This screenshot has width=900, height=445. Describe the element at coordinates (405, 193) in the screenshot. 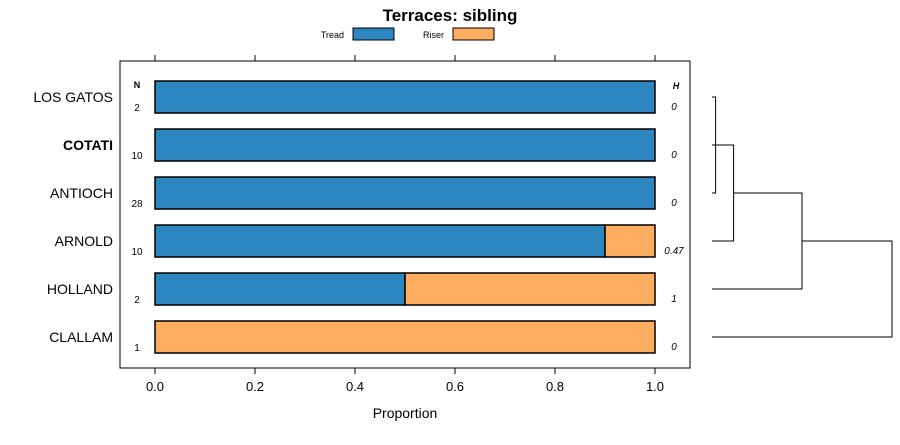

I see `bar-antioch-tread` at that location.